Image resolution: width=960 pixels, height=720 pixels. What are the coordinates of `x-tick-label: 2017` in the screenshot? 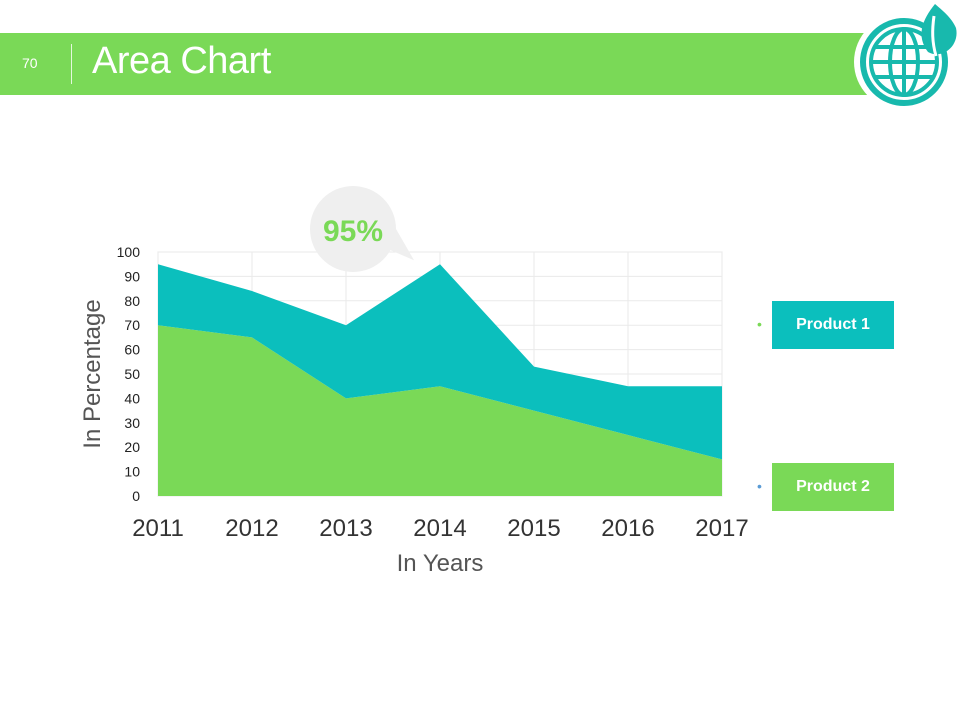 It's located at (721, 528).